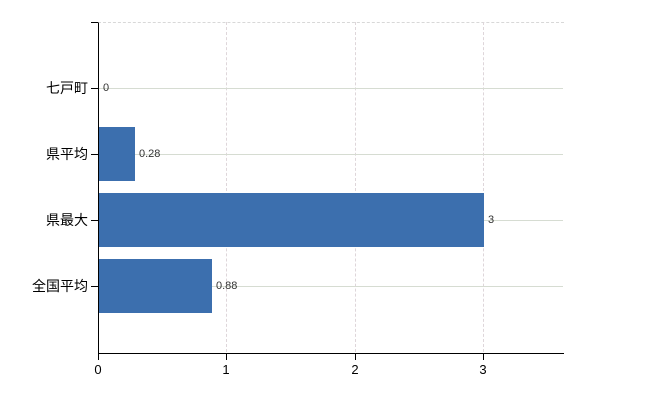 Image resolution: width=650 pixels, height=400 pixels. What do you see at coordinates (67, 88) in the screenshot?
I see `category-label: 七戸町` at bounding box center [67, 88].